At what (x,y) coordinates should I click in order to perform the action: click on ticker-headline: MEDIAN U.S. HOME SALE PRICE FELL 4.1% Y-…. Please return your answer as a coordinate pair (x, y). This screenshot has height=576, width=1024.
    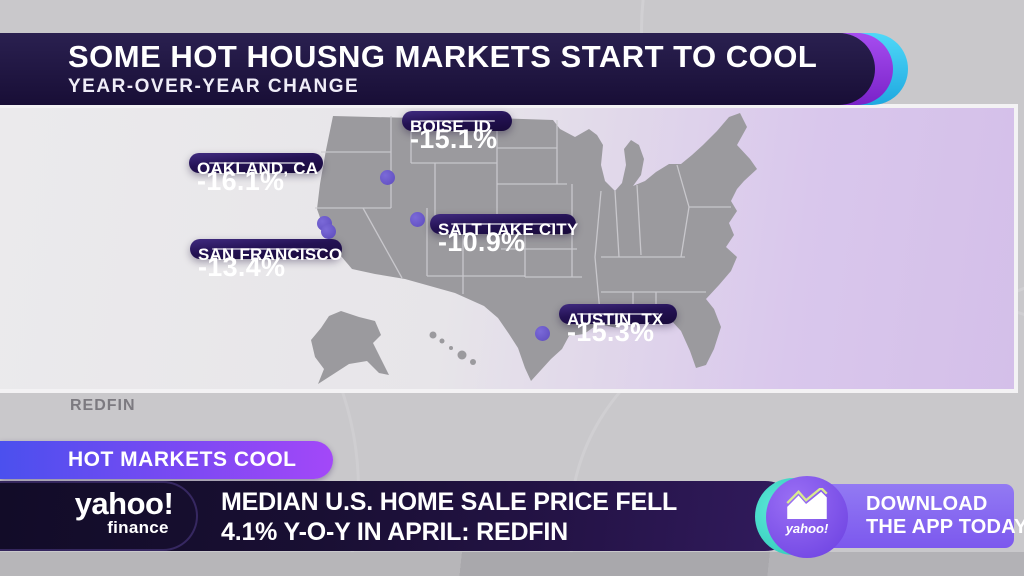
    Looking at the image, I should click on (449, 517).